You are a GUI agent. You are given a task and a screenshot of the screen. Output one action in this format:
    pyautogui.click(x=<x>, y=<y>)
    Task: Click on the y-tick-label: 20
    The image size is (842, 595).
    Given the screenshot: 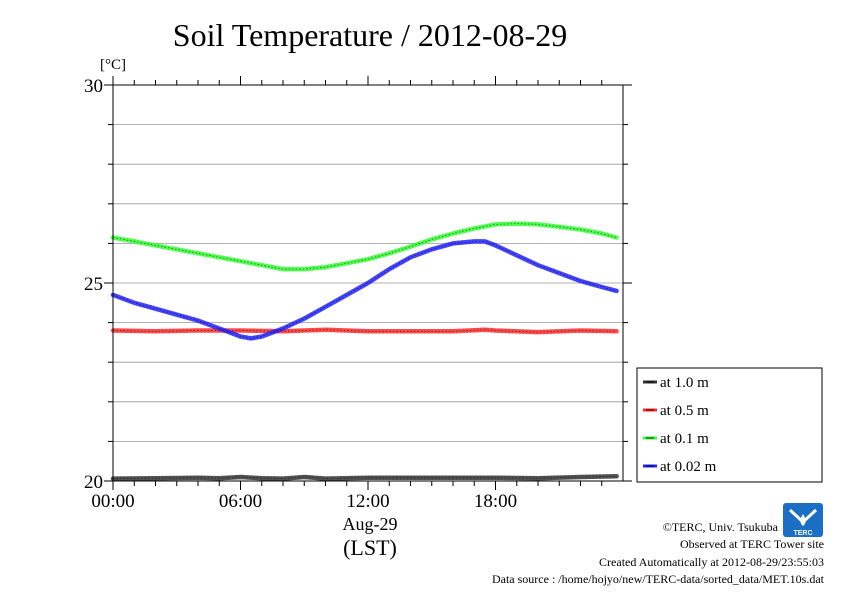 What is the action you would take?
    pyautogui.click(x=93, y=482)
    